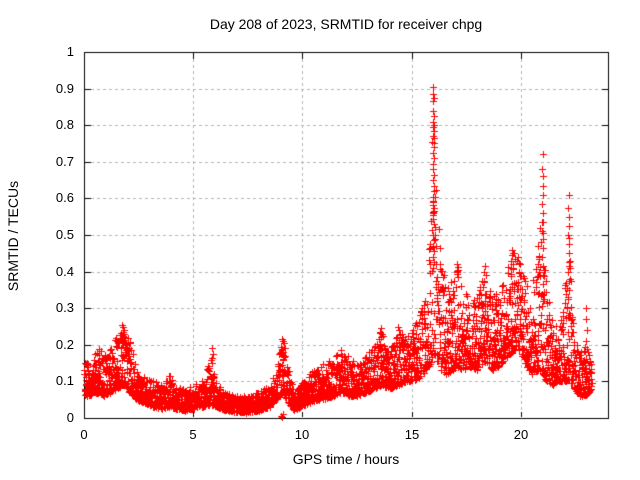 This screenshot has width=640, height=480. Describe the element at coordinates (13, 236) in the screenshot. I see `y-axis-label: SRMTID / TECUs` at that location.